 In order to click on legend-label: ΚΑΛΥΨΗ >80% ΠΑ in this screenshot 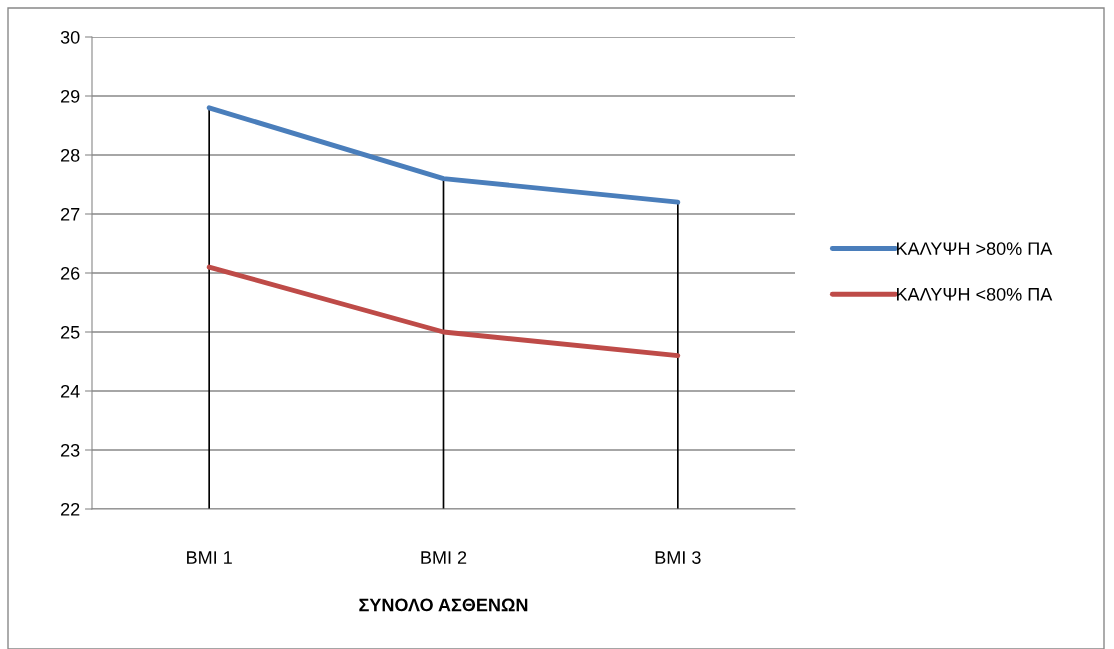, I will do `click(975, 248)`.